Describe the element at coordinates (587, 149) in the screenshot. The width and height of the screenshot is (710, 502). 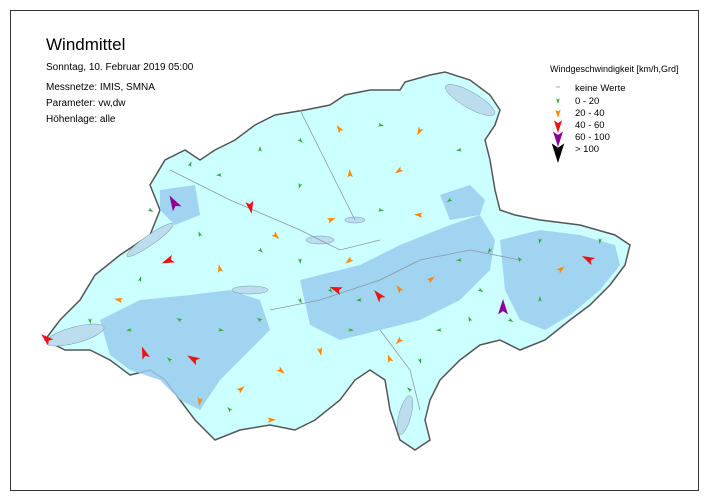
I see `legend-label: > 100` at that location.